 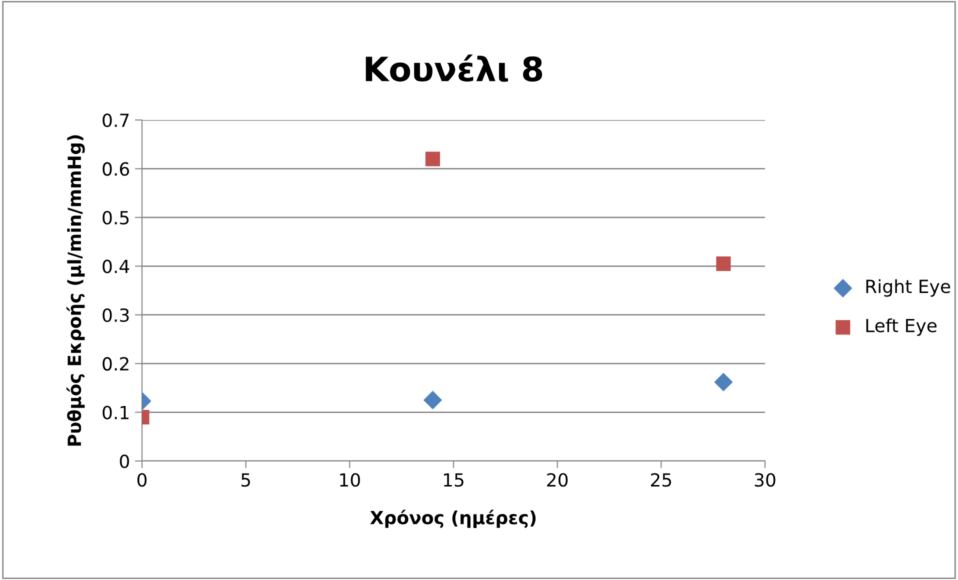 I want to click on y-axis-title: Ρυθμός Εκροής (μl/min/mmHg), so click(x=75, y=290).